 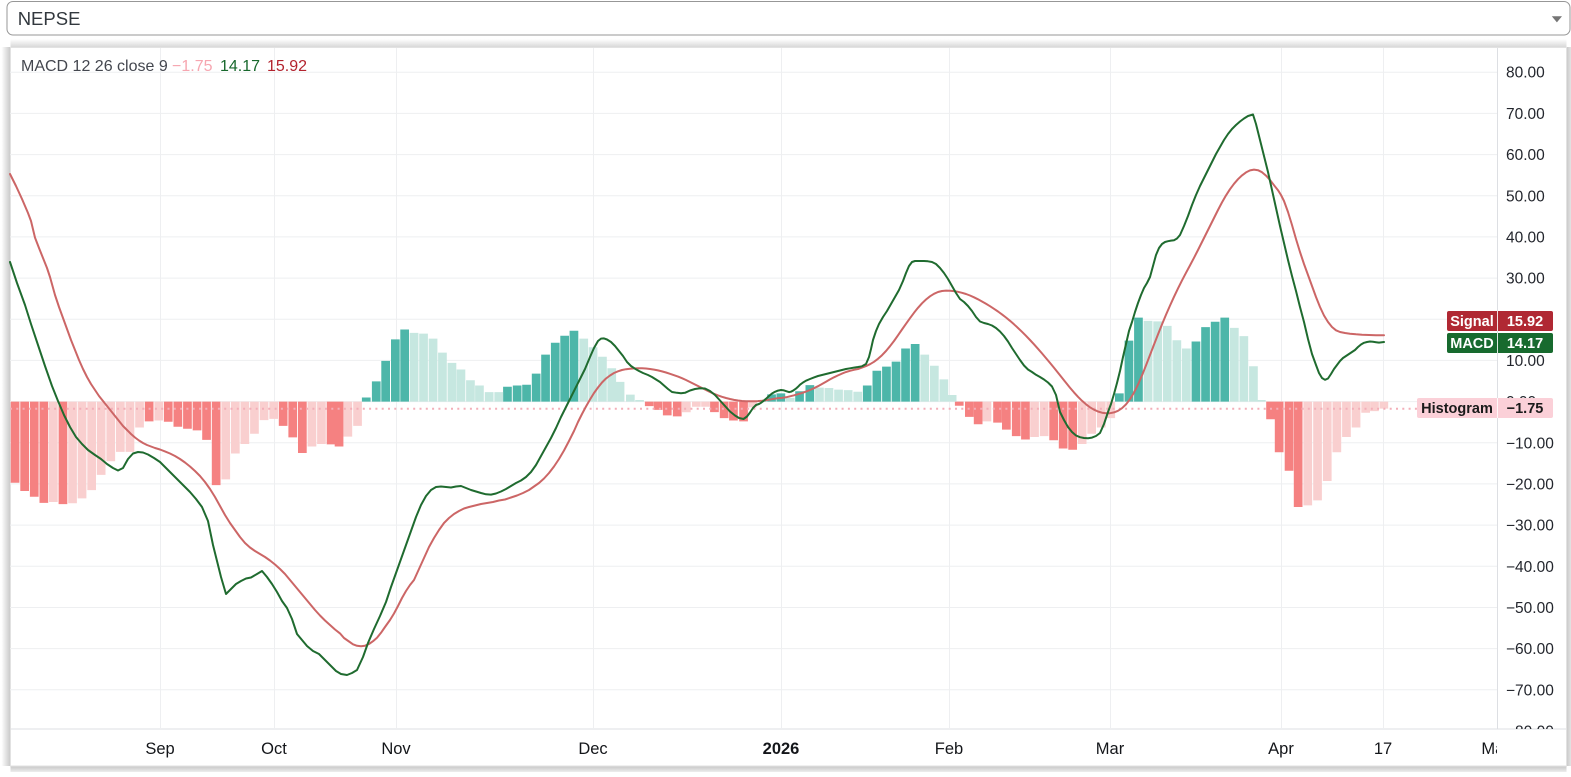 I want to click on svg-text: 60.00, so click(x=1525, y=155).